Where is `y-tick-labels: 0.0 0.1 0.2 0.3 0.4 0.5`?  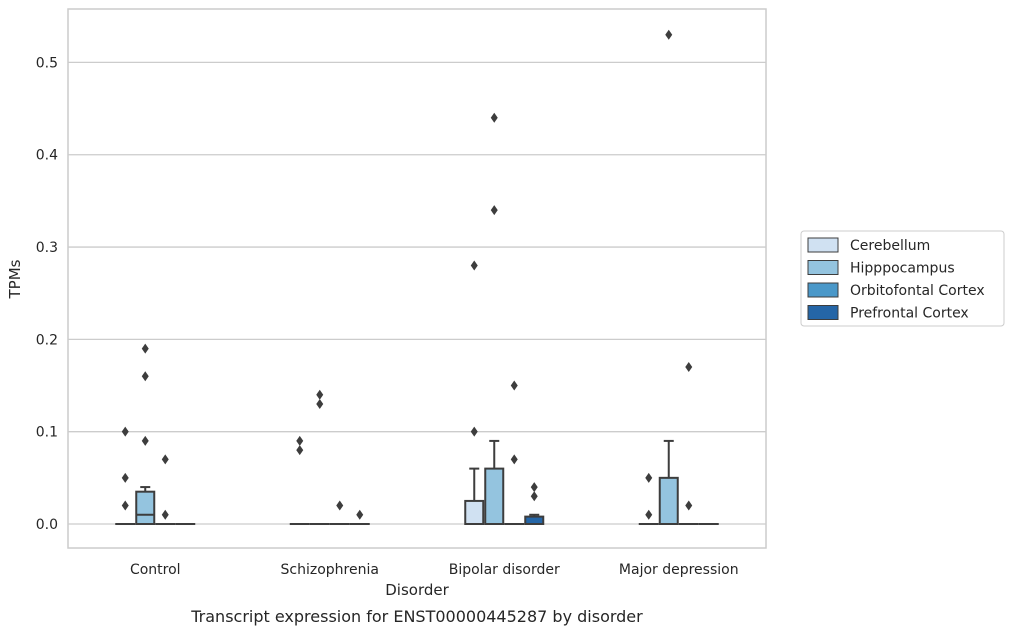
y-tick-labels: 0.0 0.1 0.2 0.3 0.4 0.5 is located at coordinates (47, 294).